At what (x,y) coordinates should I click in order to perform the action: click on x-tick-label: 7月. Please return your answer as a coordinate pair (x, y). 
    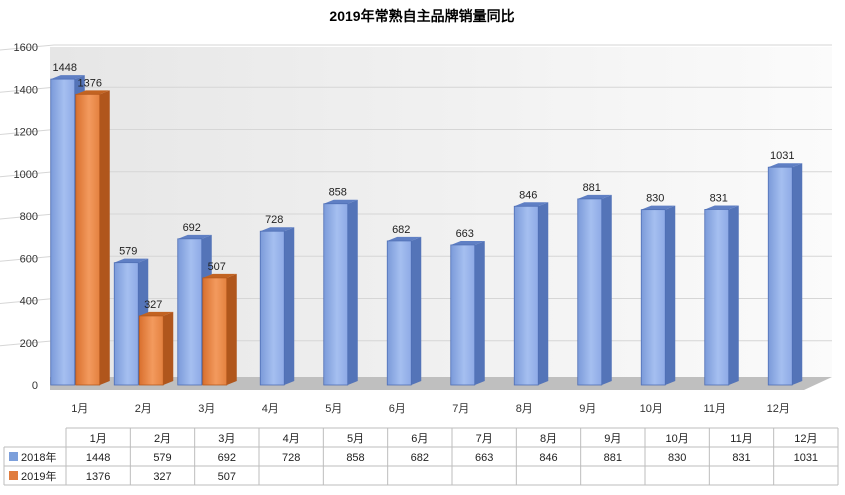
    Looking at the image, I should click on (460, 409).